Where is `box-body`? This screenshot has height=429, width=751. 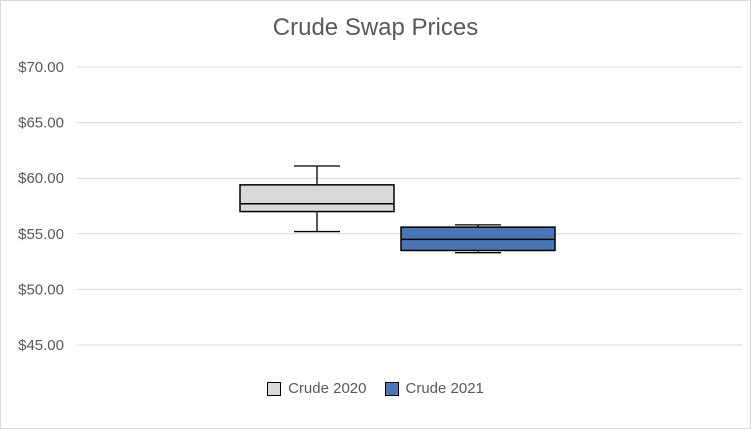
box-body is located at coordinates (317, 198).